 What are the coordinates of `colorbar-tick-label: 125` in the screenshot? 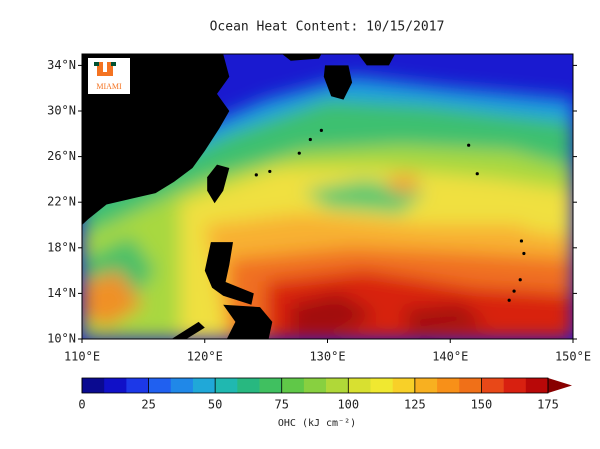 It's located at (415, 405).